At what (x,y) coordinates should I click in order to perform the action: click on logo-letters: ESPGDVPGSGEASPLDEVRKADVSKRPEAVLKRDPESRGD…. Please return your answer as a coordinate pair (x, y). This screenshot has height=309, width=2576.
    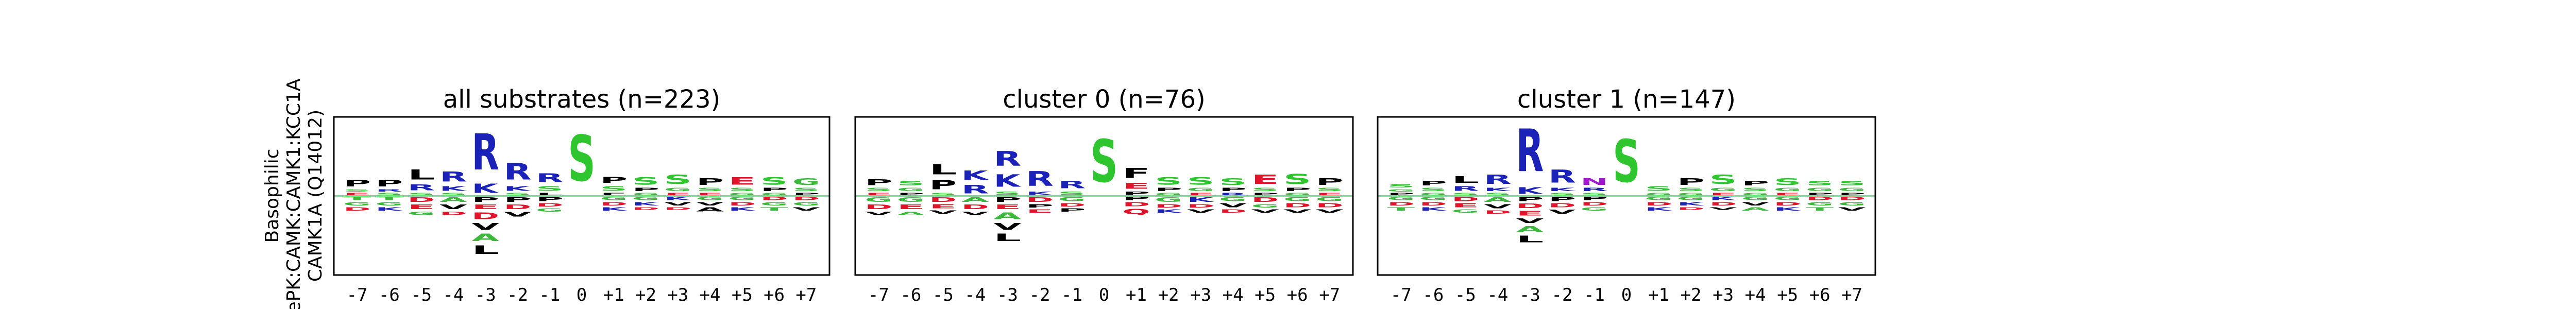
    Looking at the image, I should click on (1104, 186).